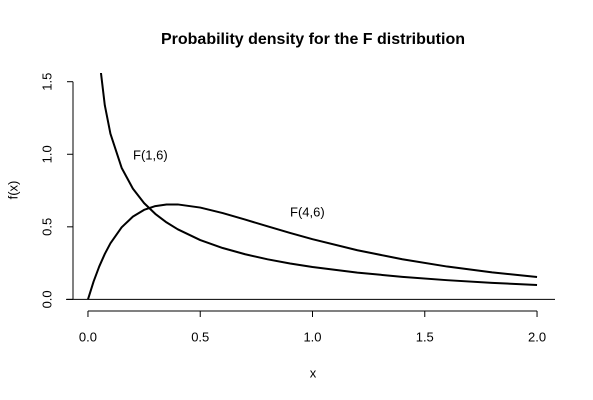  I want to click on x-tick-label: 1.5, so click(425, 336).